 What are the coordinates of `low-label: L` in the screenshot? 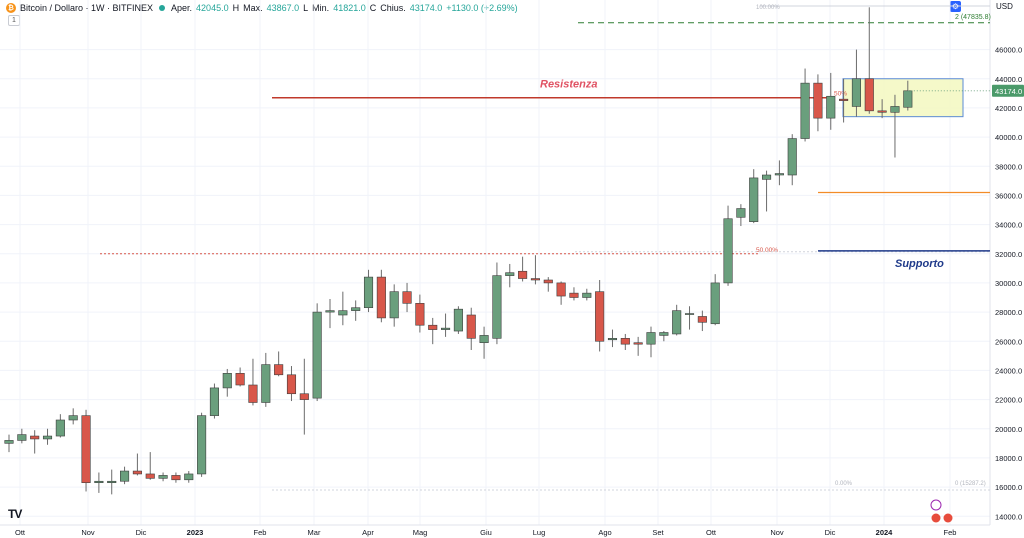 It's located at (306, 8).